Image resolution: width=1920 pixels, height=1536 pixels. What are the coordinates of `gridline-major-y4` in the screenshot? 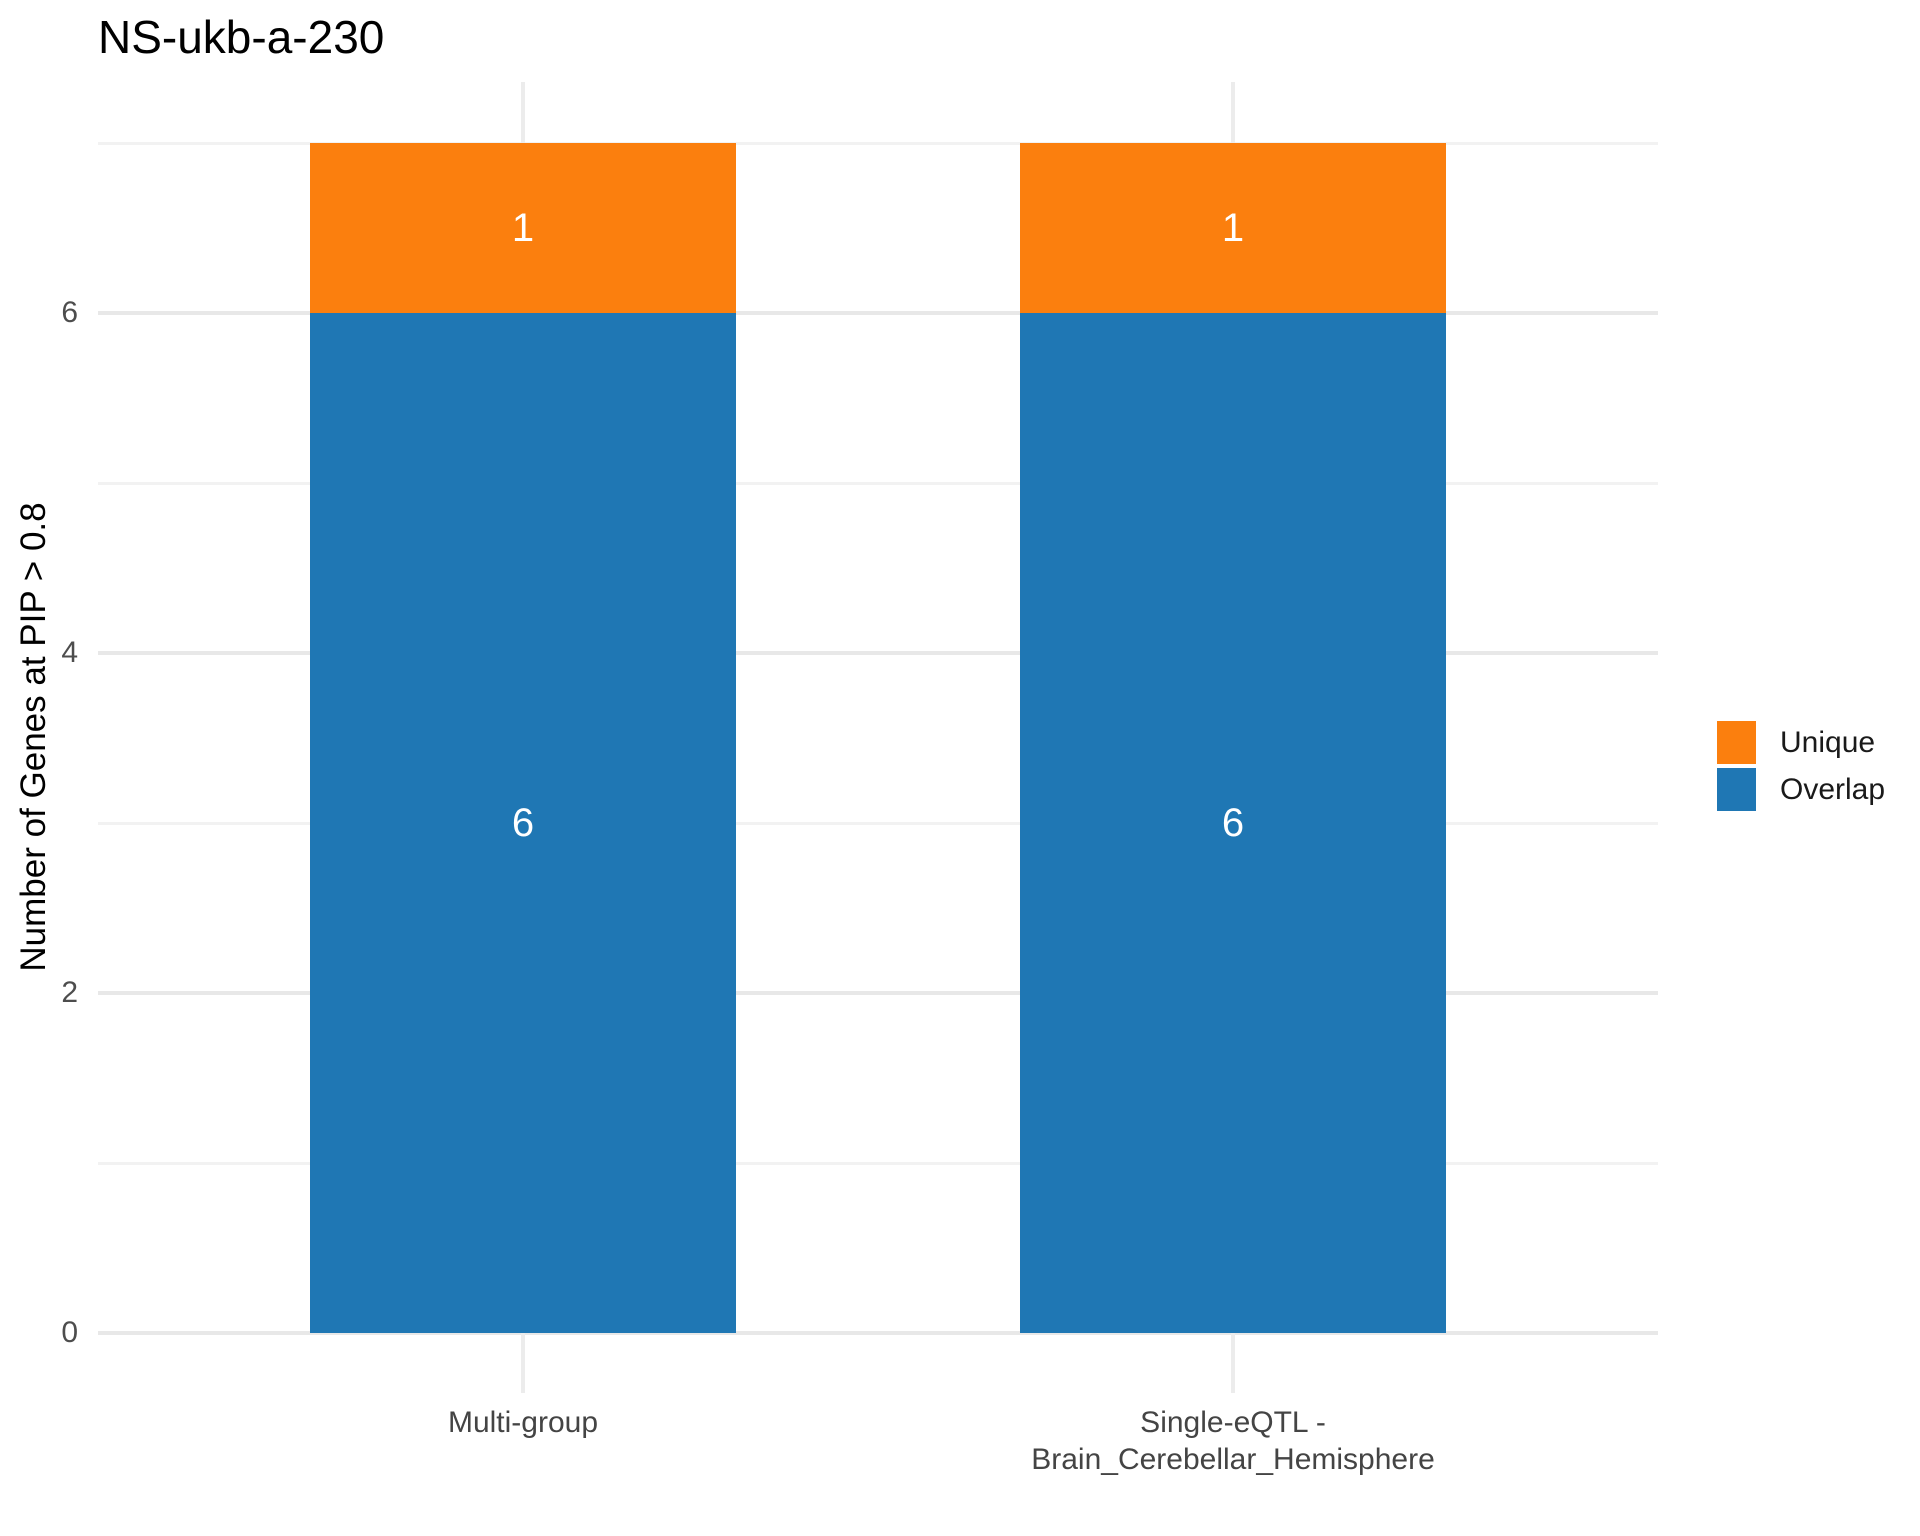 It's located at (878, 653).